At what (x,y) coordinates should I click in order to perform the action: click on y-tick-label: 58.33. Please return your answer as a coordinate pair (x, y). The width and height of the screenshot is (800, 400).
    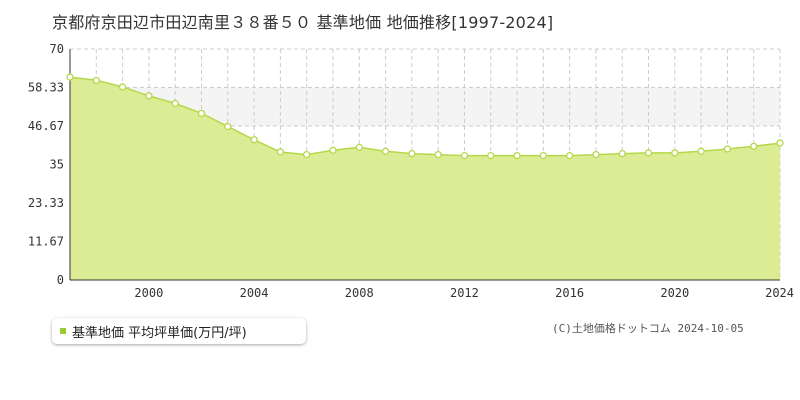
    Looking at the image, I should click on (46, 88).